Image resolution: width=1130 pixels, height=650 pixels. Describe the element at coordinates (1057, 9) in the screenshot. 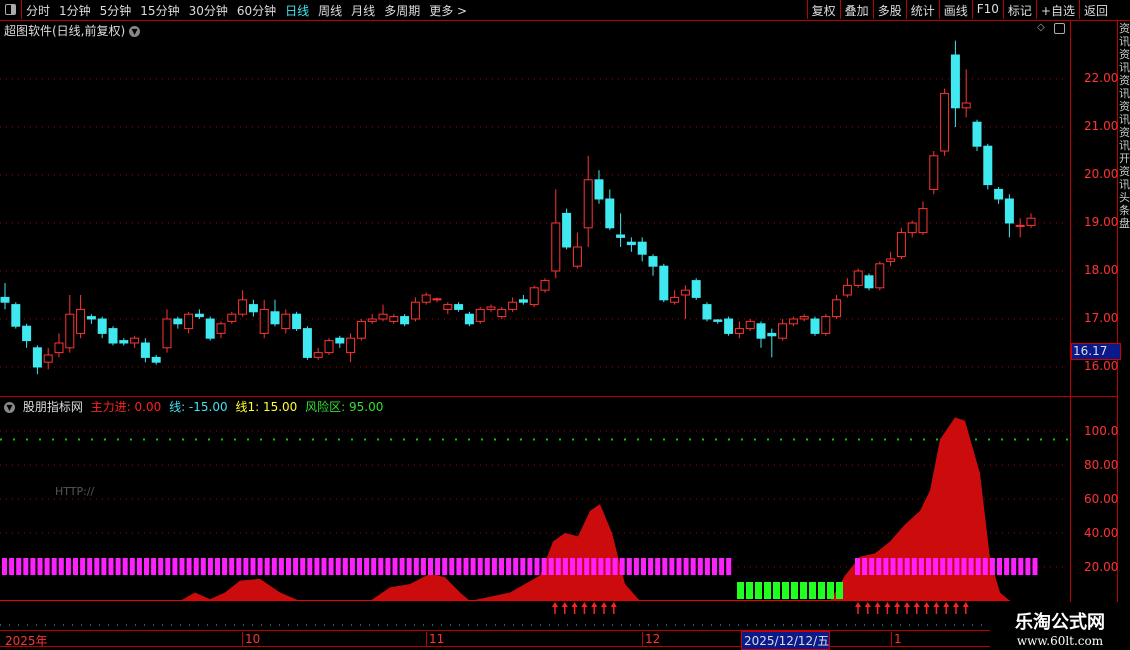

I see `tool-button: +自选` at that location.